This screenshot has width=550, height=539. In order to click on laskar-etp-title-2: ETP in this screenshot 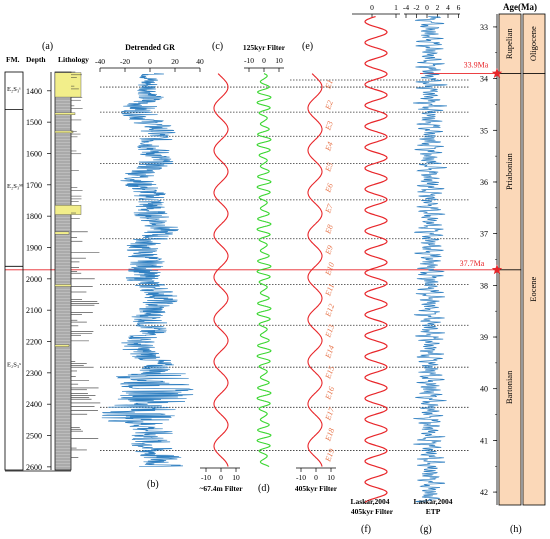, I will do `click(433, 511)`.